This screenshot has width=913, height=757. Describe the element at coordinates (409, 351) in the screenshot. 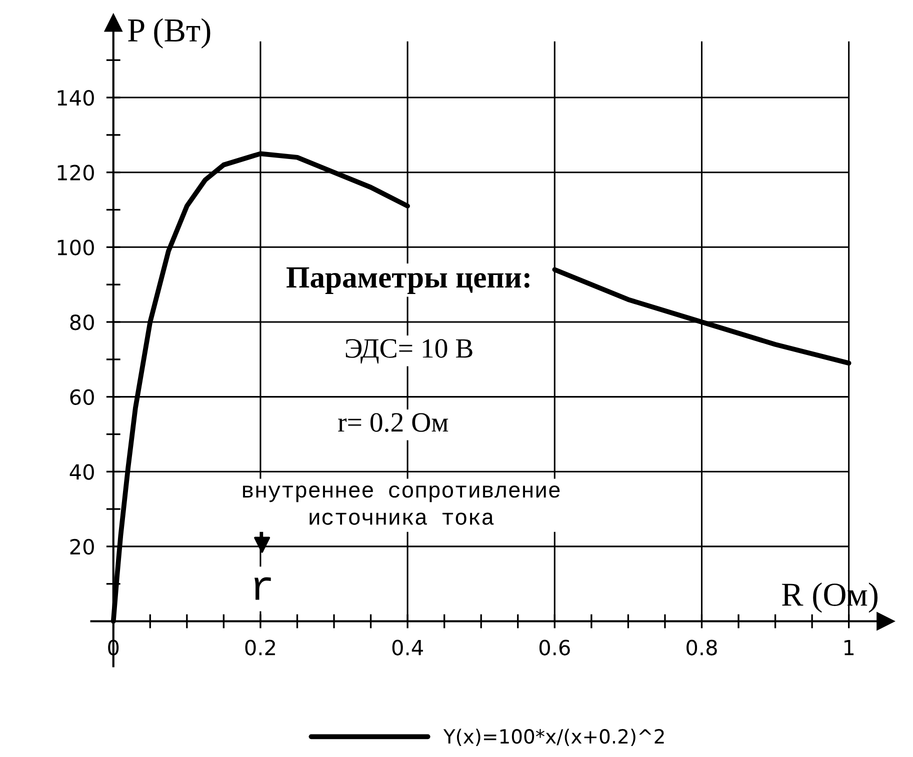

I see `annotation: ЭДС= 10 В` at that location.